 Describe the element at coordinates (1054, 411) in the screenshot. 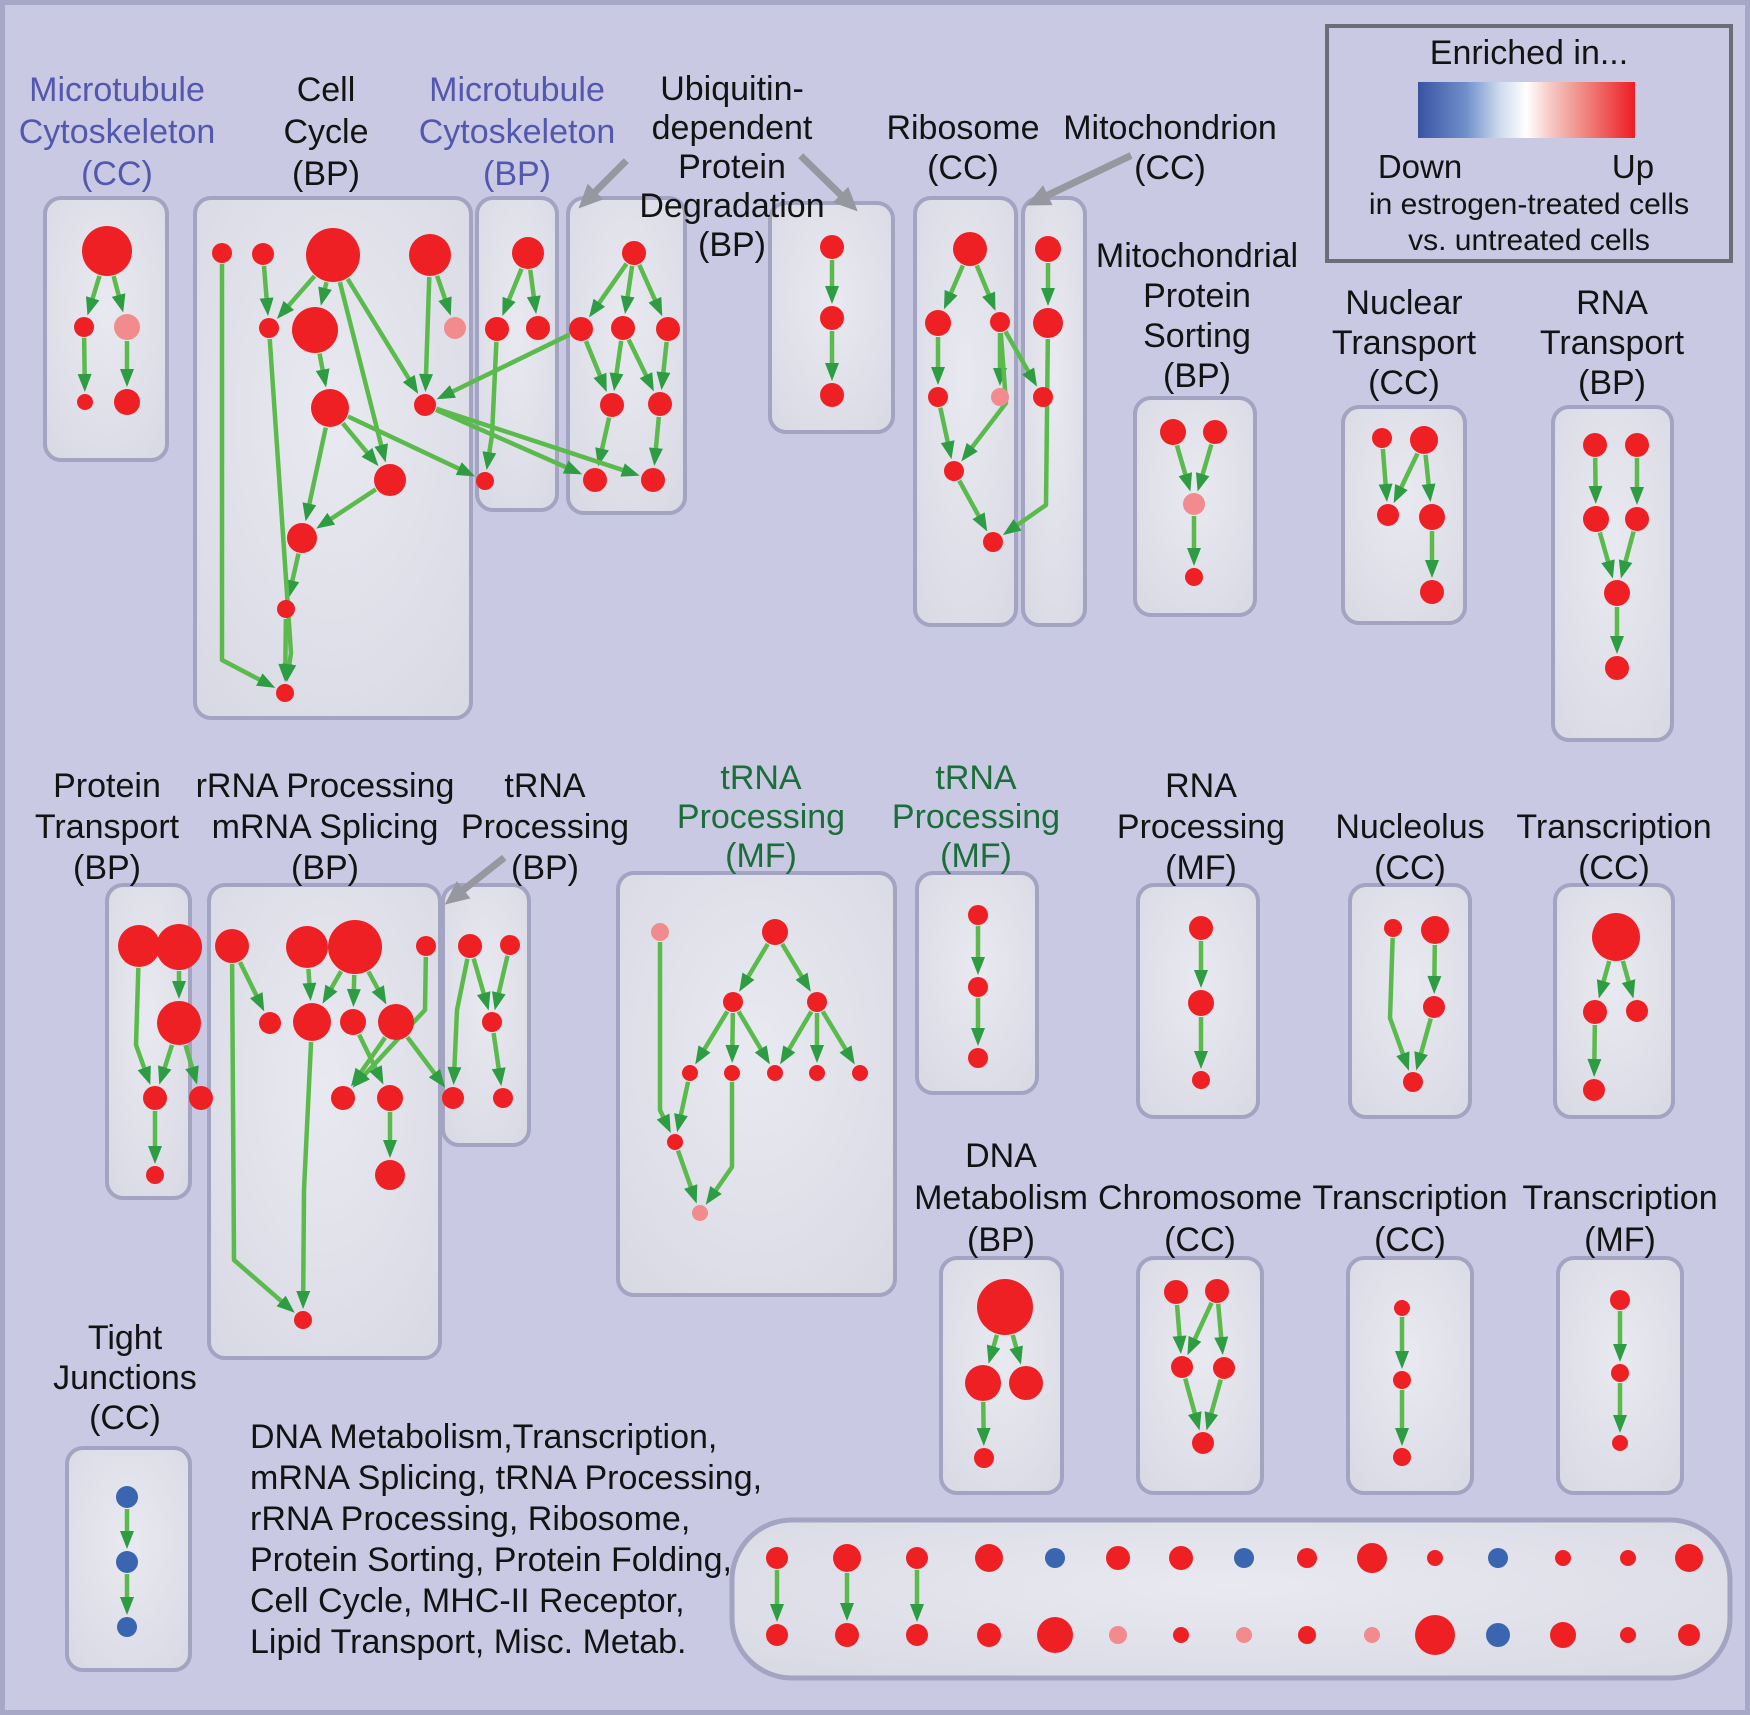

I see `cluster-box-mitochondrion` at that location.